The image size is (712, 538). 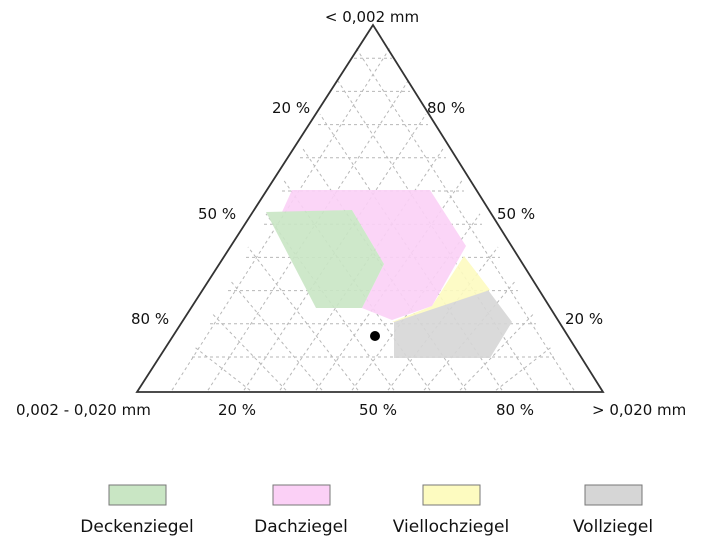 What do you see at coordinates (516, 214) in the screenshot?
I see `right-side-tick-50: 50 %` at bounding box center [516, 214].